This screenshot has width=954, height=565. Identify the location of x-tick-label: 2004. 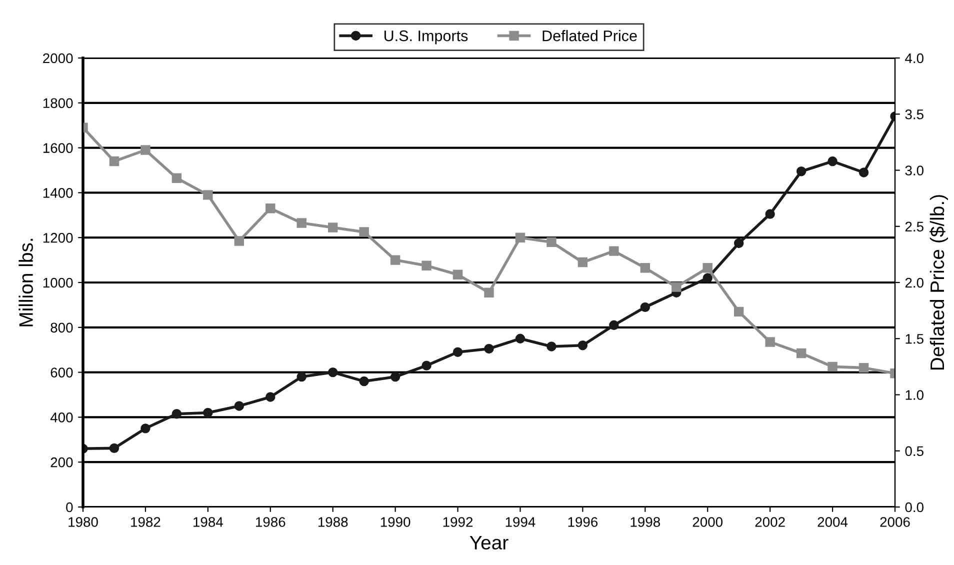
(833, 522).